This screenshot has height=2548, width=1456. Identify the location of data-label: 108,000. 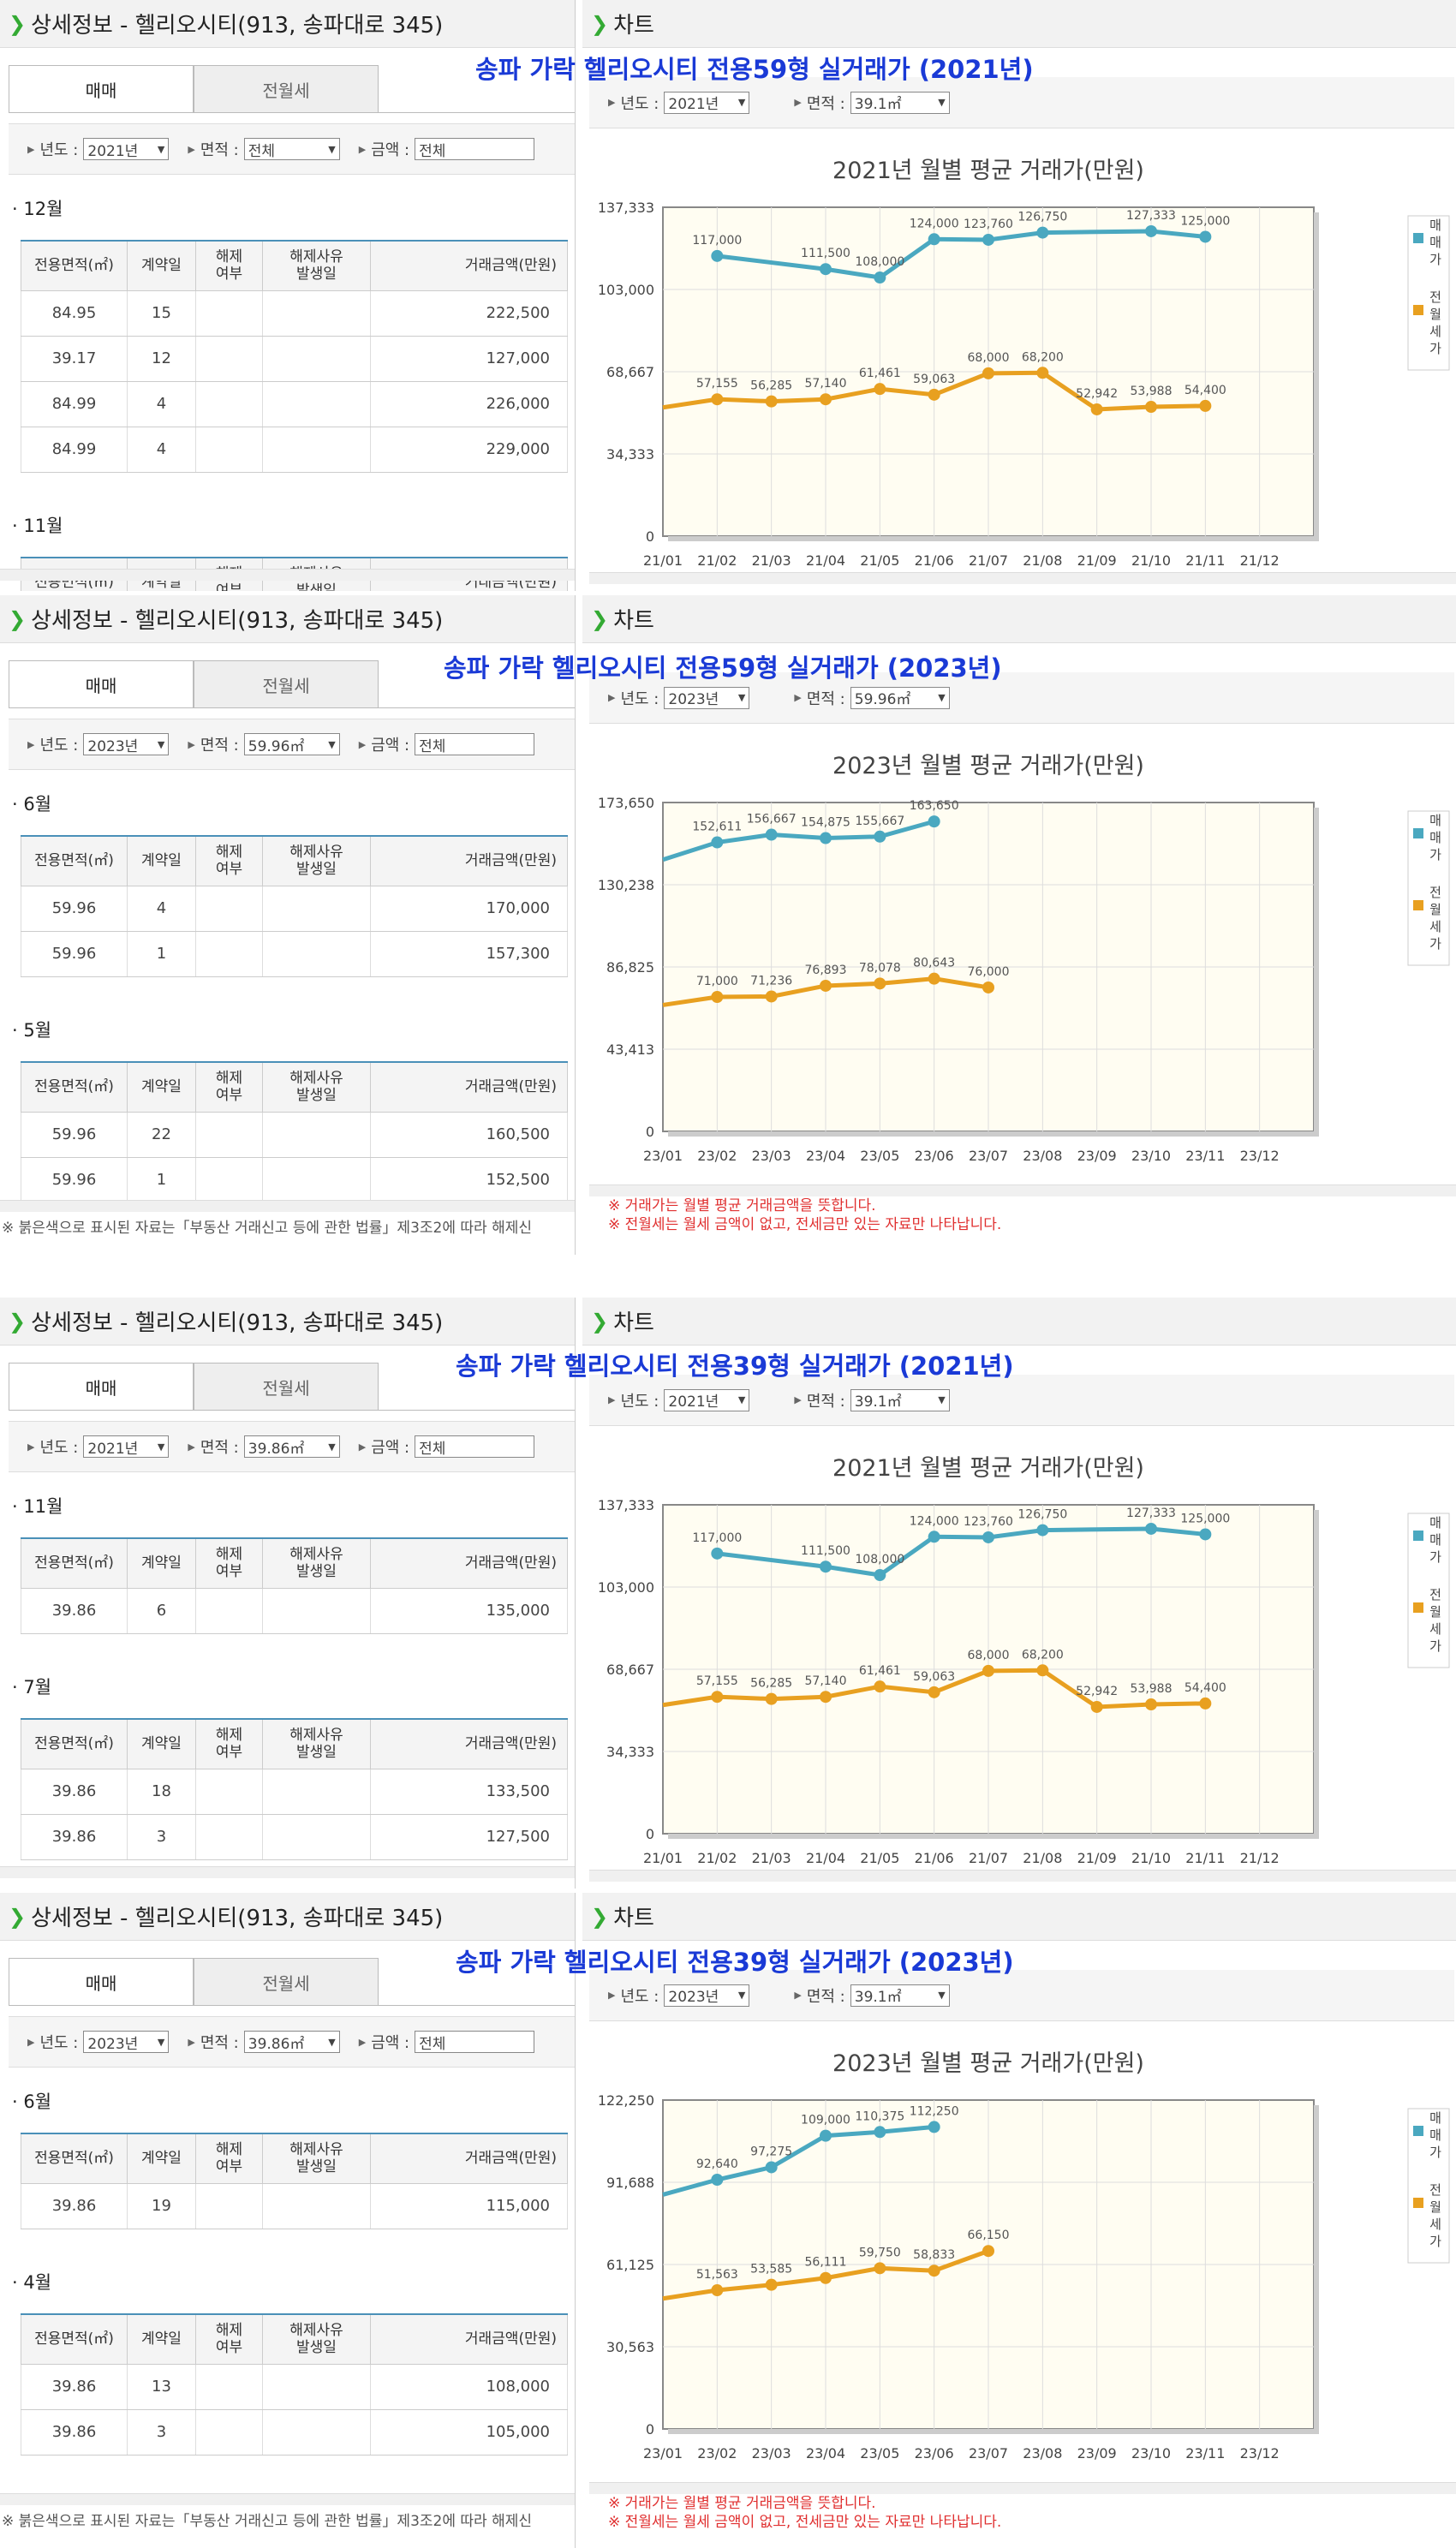
(879, 1560).